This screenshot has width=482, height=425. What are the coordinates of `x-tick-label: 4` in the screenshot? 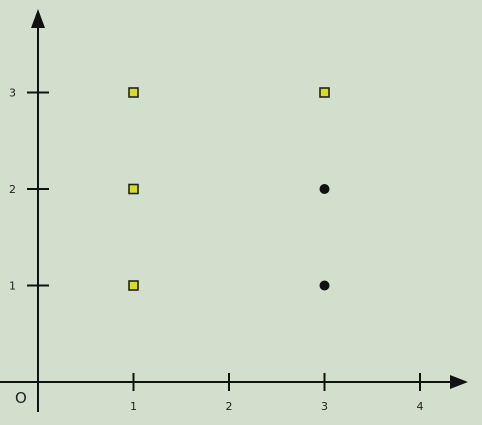 It's located at (420, 406).